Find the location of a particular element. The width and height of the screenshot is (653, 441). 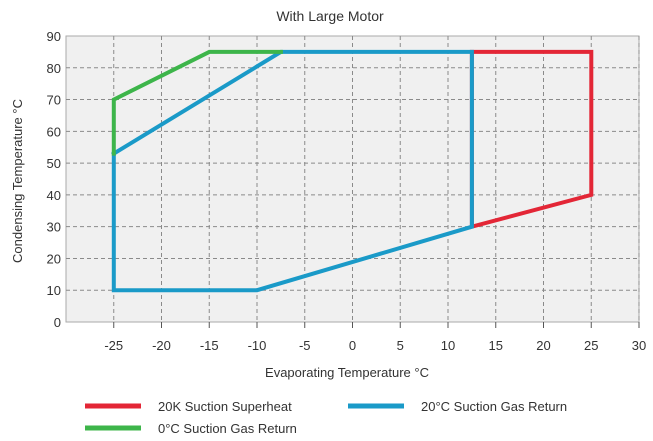

x-tick-label: 5 is located at coordinates (400, 345).